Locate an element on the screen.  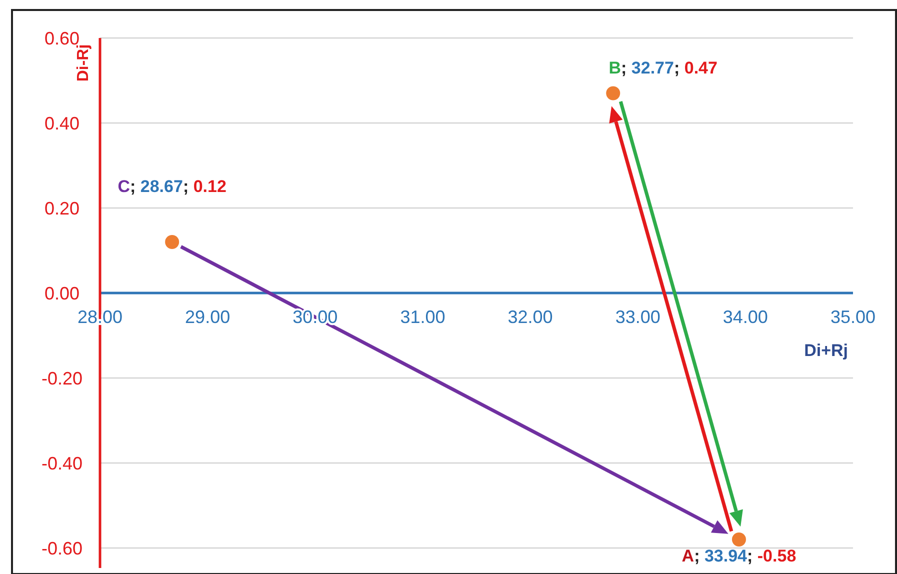
data-label: B; 32.77; 0.47 is located at coordinates (663, 68).